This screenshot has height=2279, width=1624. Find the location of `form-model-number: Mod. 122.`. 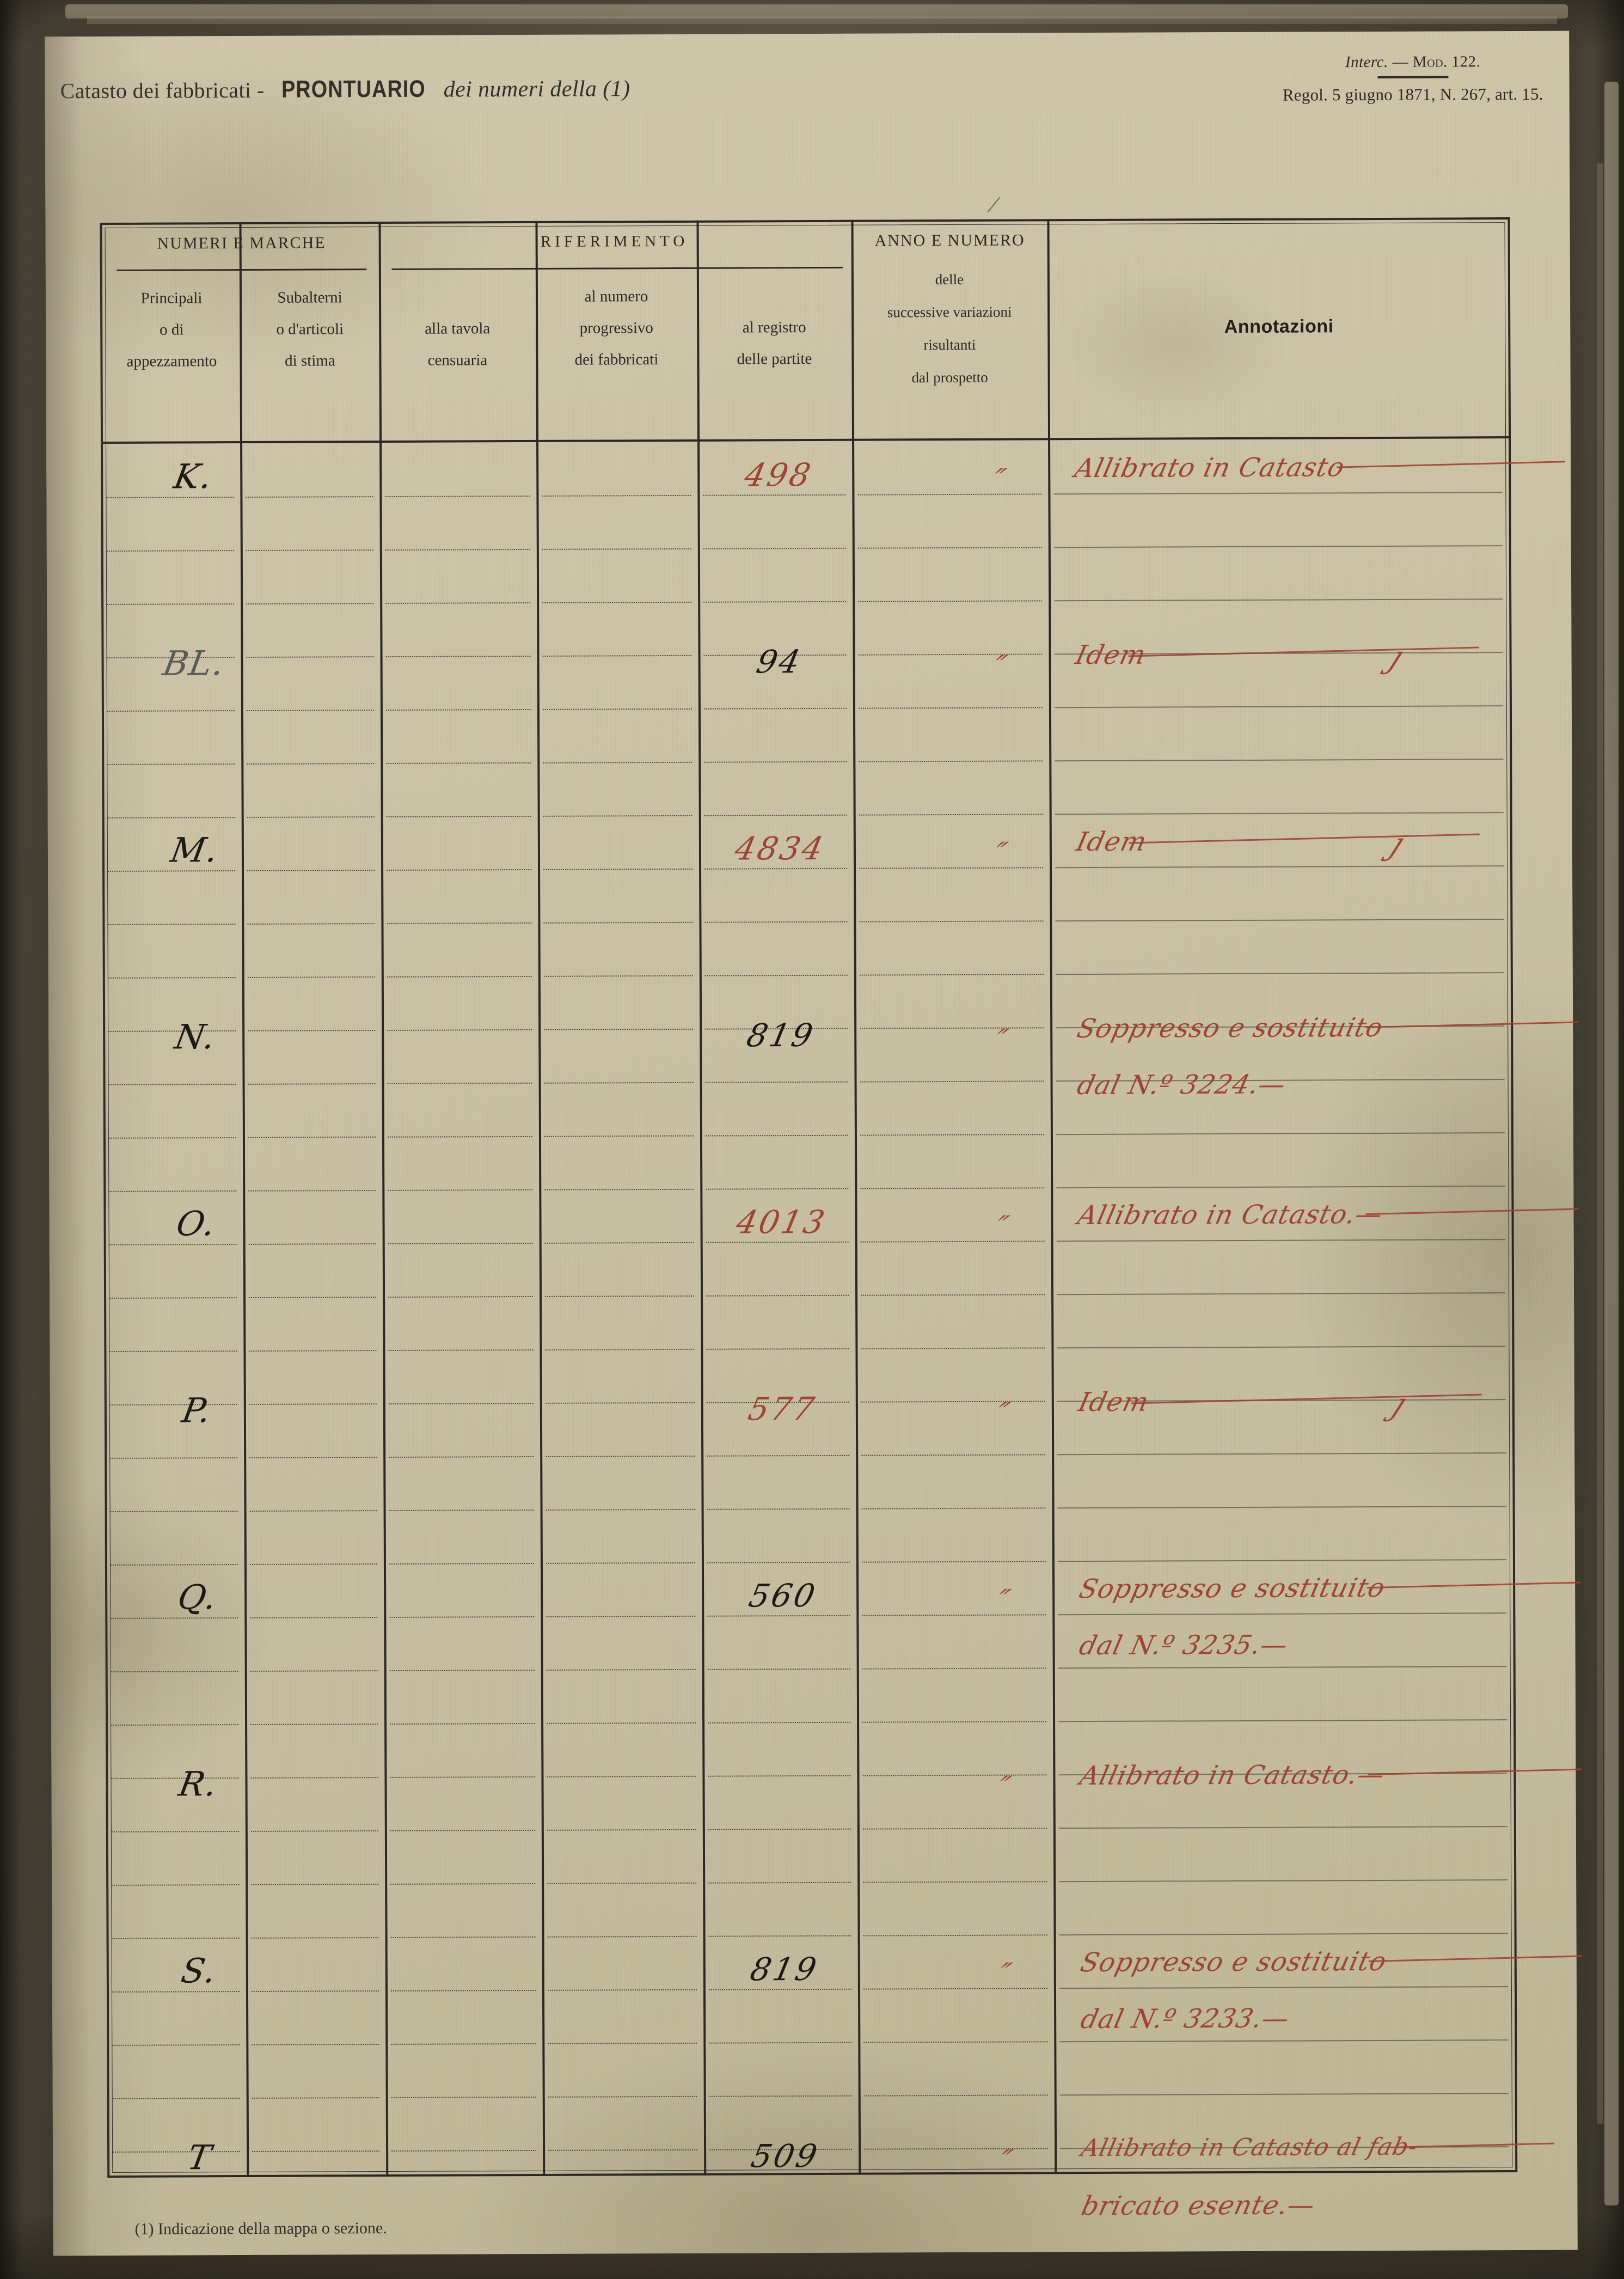

form-model-number: Mod. 122. is located at coordinates (1446, 62).